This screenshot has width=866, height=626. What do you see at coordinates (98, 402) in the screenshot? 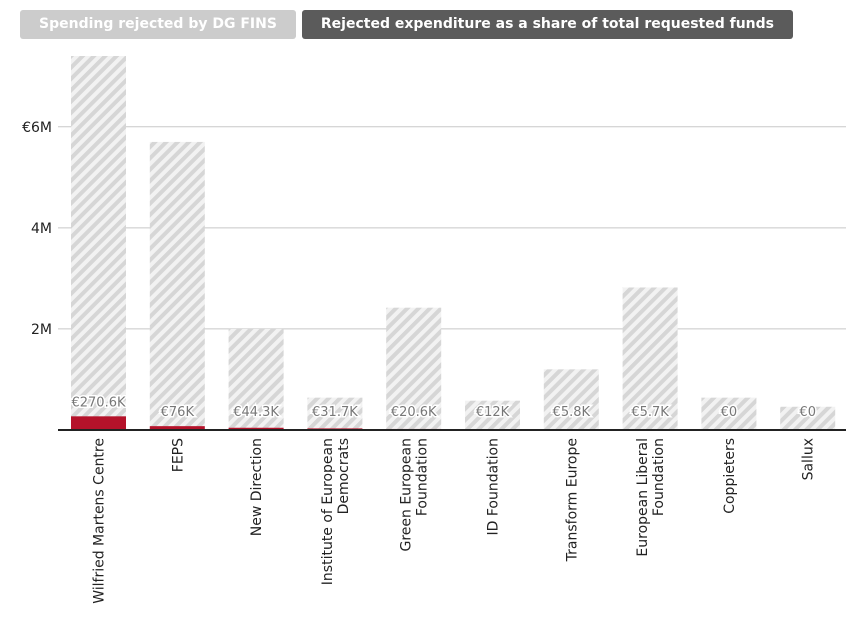
I see `data-label: €270.6K` at bounding box center [98, 402].